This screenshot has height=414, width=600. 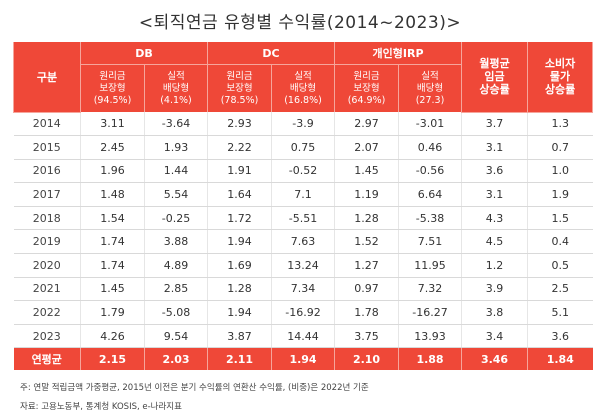 I want to click on subheader-line: (4.1%), so click(x=176, y=100).